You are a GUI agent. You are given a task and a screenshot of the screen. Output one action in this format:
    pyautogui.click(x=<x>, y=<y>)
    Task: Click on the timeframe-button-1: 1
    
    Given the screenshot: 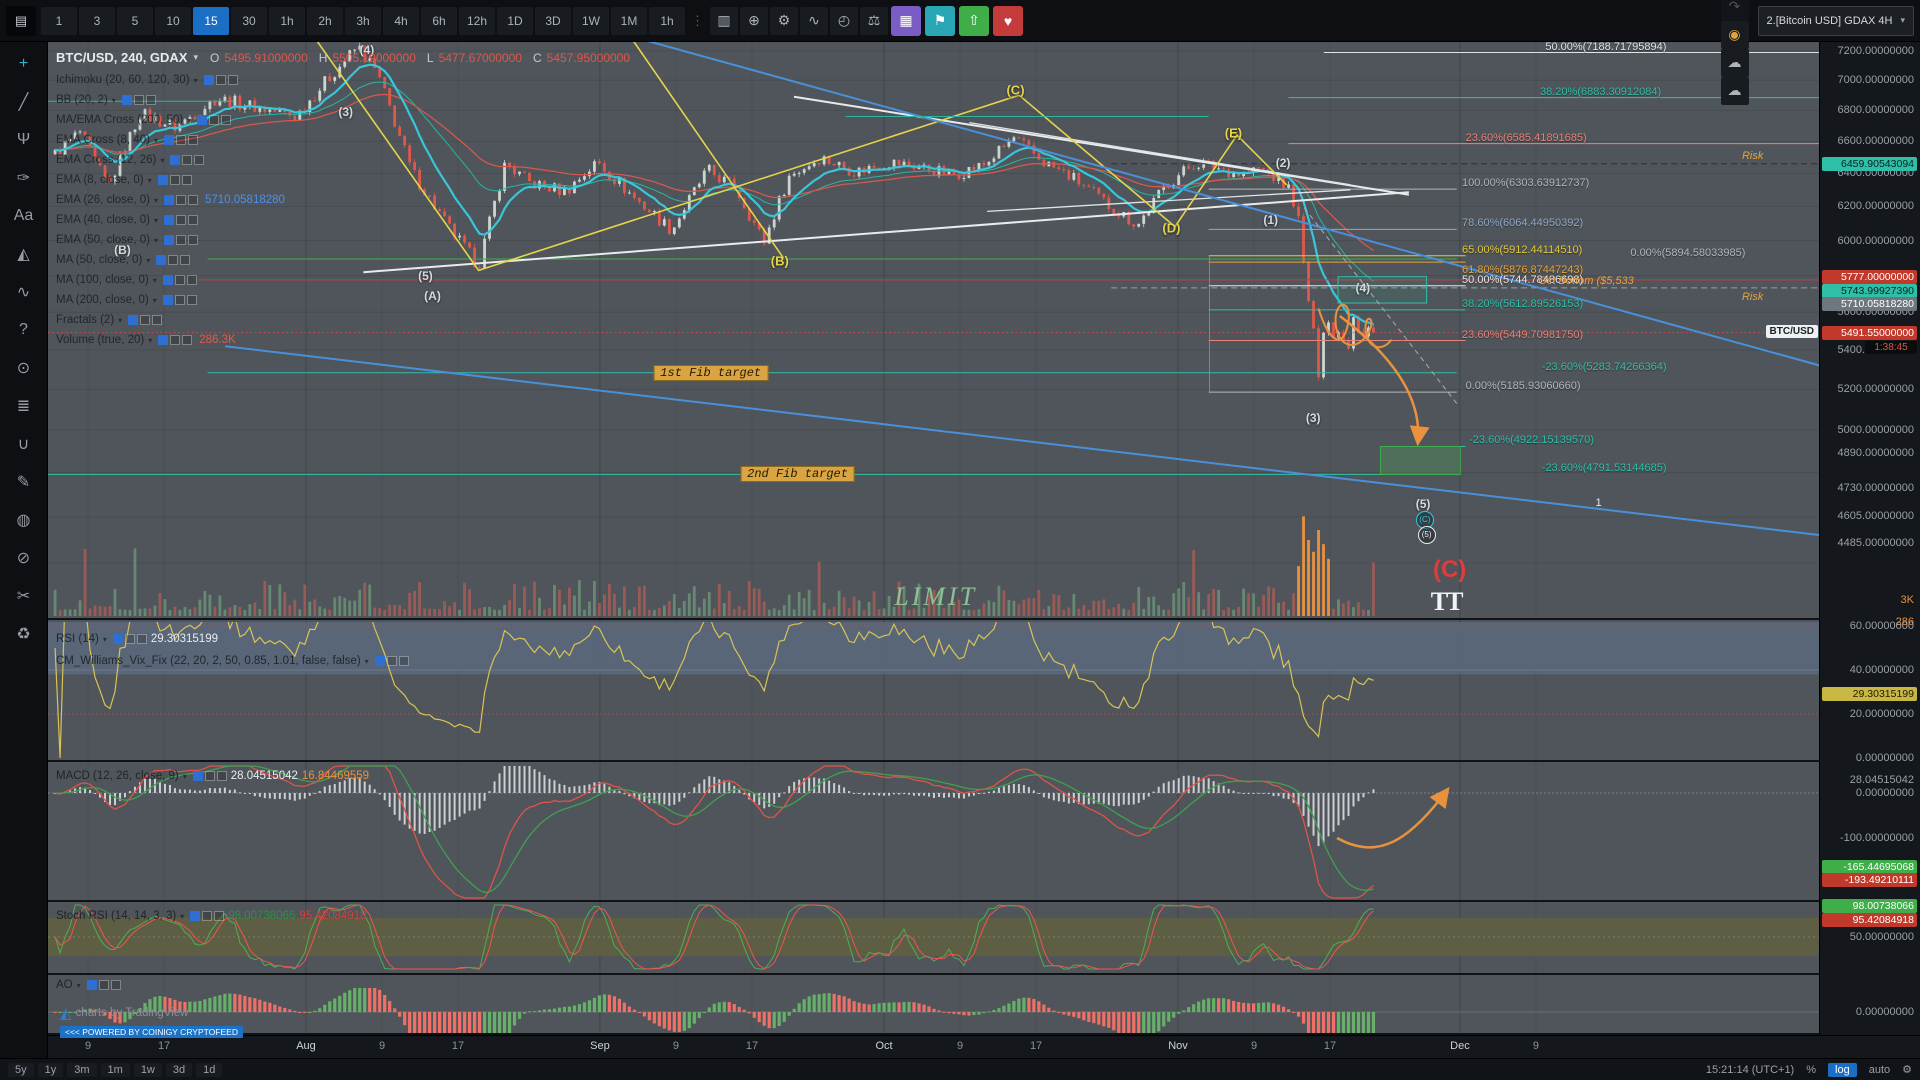 What is the action you would take?
    pyautogui.click(x=59, y=20)
    